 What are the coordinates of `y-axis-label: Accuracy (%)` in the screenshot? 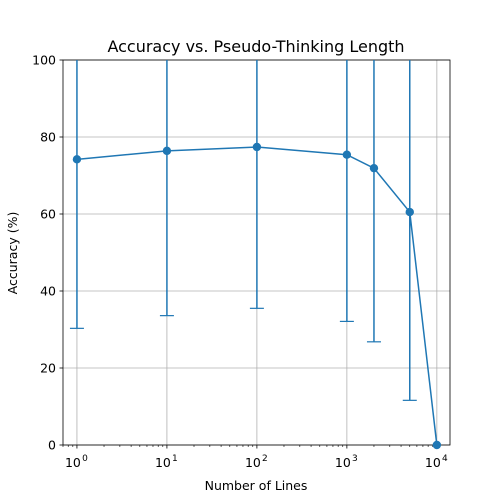 It's located at (12, 253).